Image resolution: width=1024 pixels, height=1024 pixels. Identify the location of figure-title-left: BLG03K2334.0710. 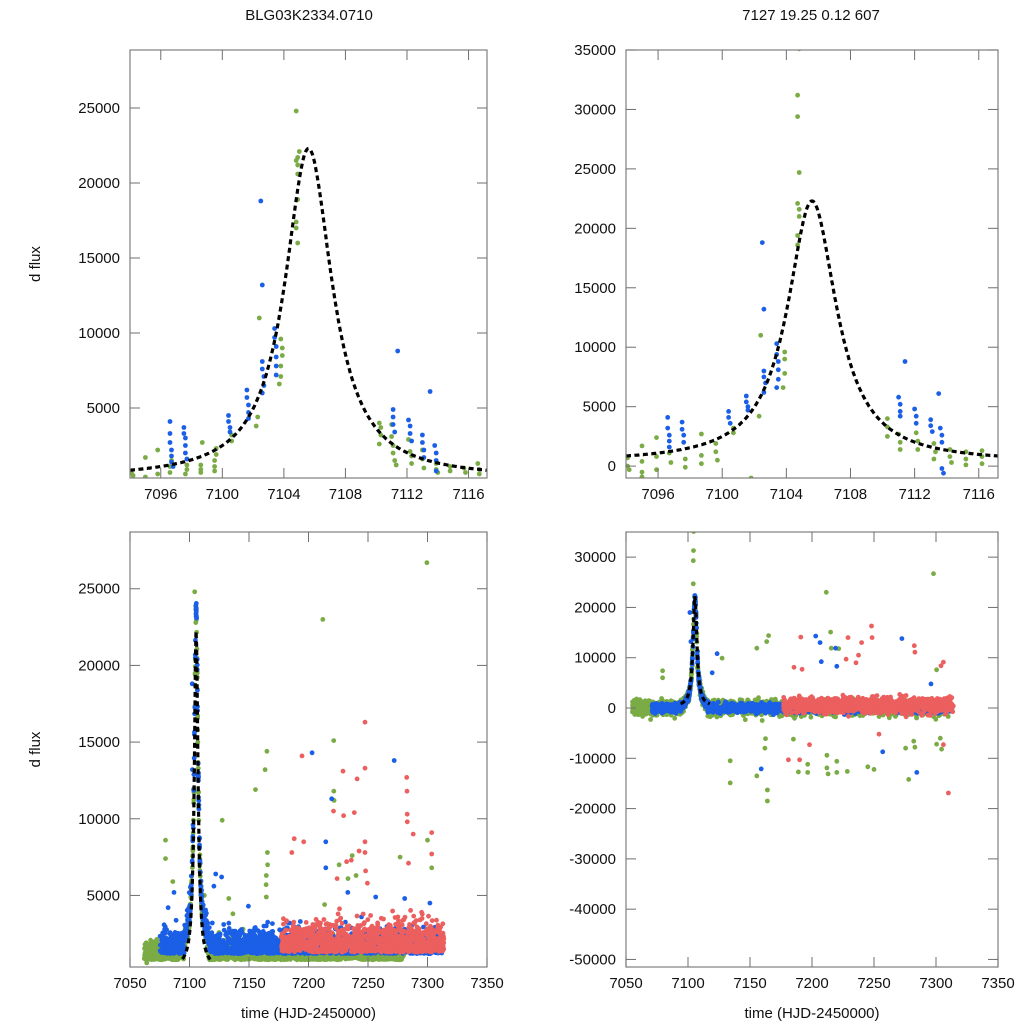
(309, 15).